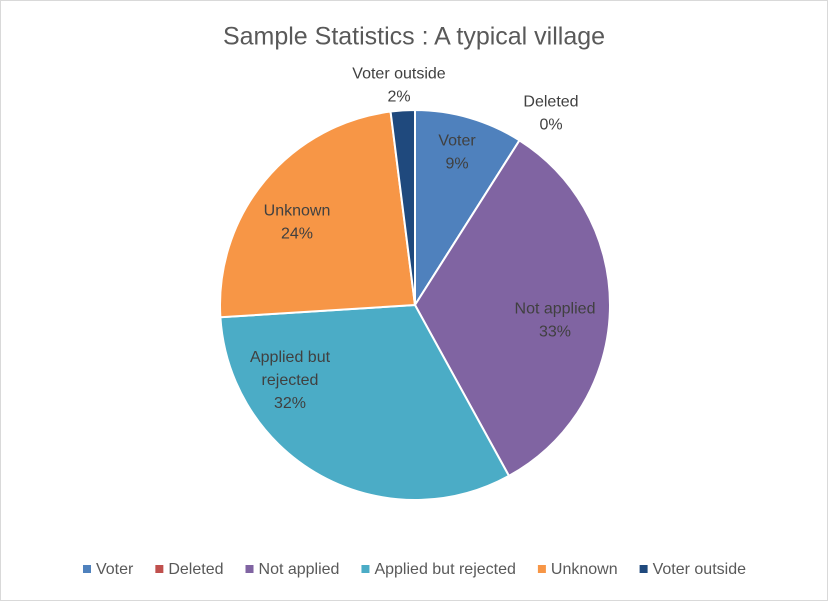 The image size is (829, 602). What do you see at coordinates (299, 569) in the screenshot?
I see `legend-label: Not applied` at bounding box center [299, 569].